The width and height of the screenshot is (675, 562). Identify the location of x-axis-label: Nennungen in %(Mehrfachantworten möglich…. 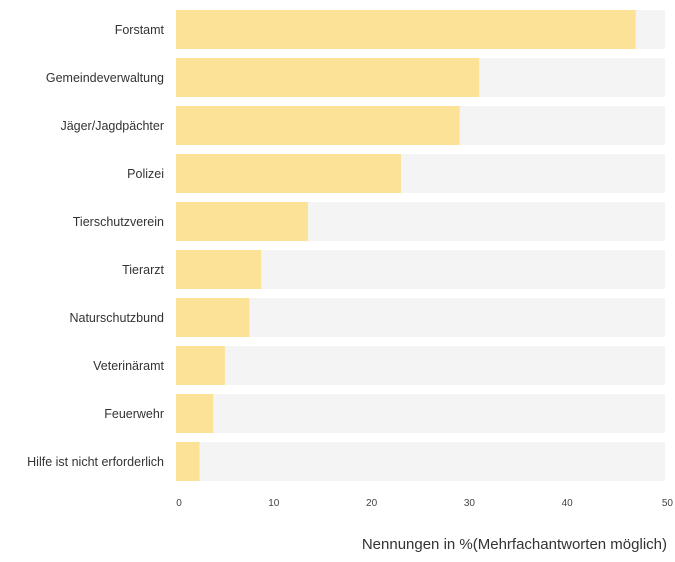
(514, 544).